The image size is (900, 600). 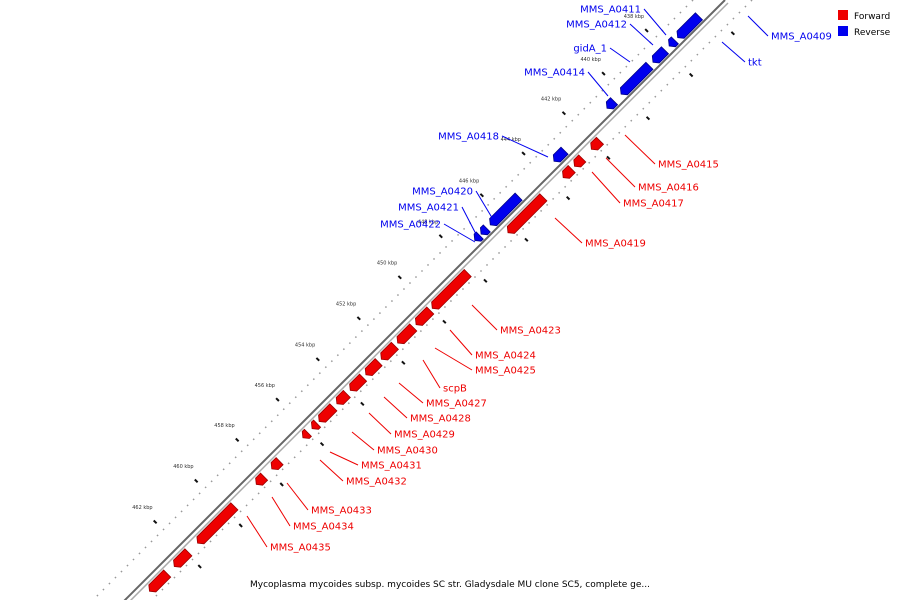 I want to click on mms-a0431-gene-arrow, so click(x=316, y=424).